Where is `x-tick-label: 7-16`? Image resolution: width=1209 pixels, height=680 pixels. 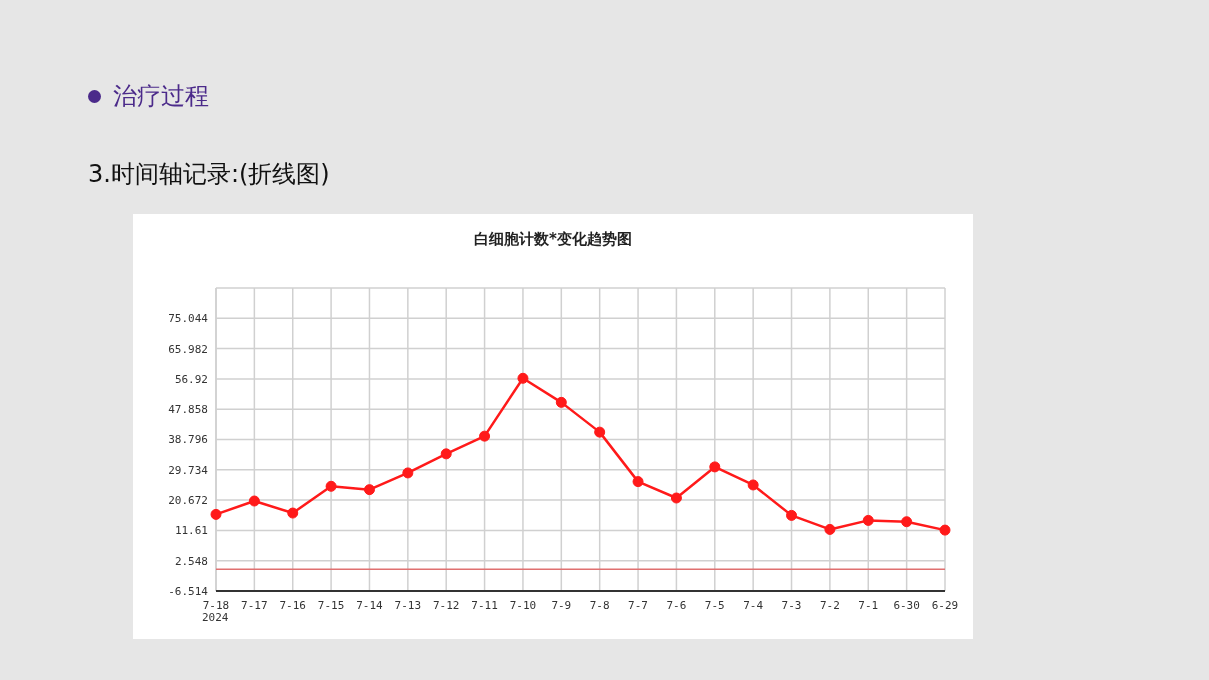 x-tick-label: 7-16 is located at coordinates (292, 605).